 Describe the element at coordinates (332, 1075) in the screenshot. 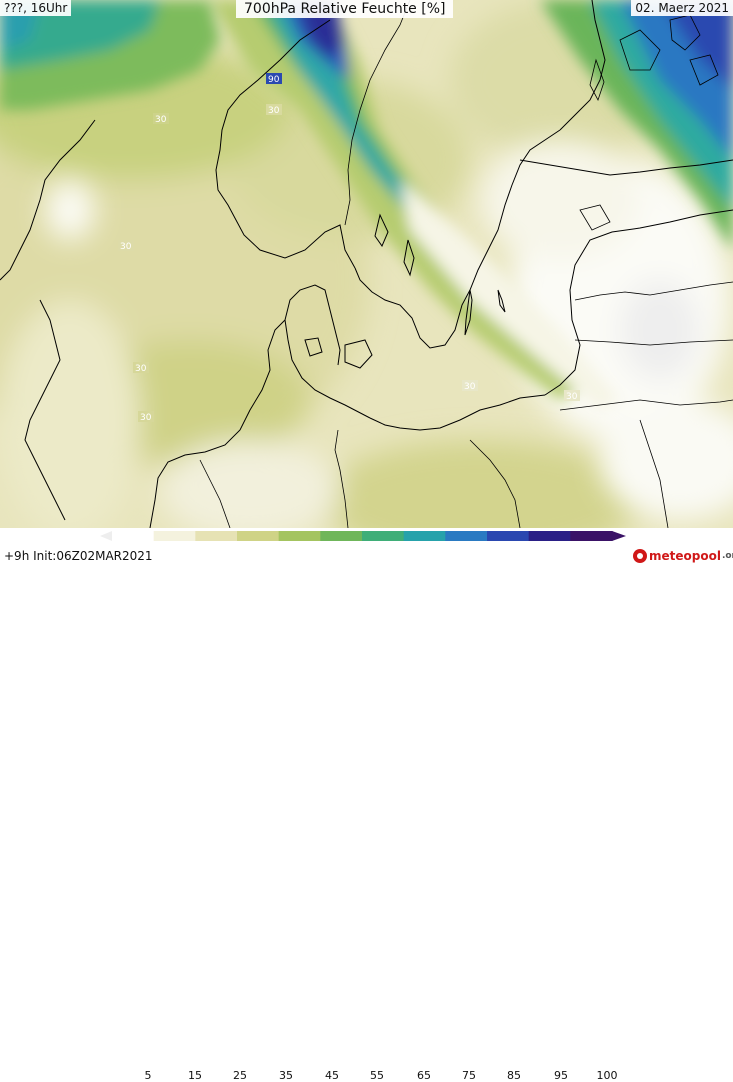

I see `legend-tick: 45` at that location.